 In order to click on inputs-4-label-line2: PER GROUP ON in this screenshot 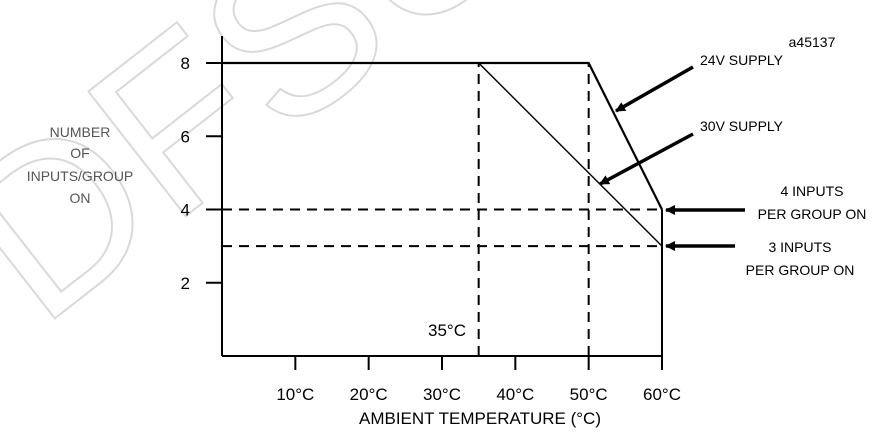, I will do `click(812, 214)`.